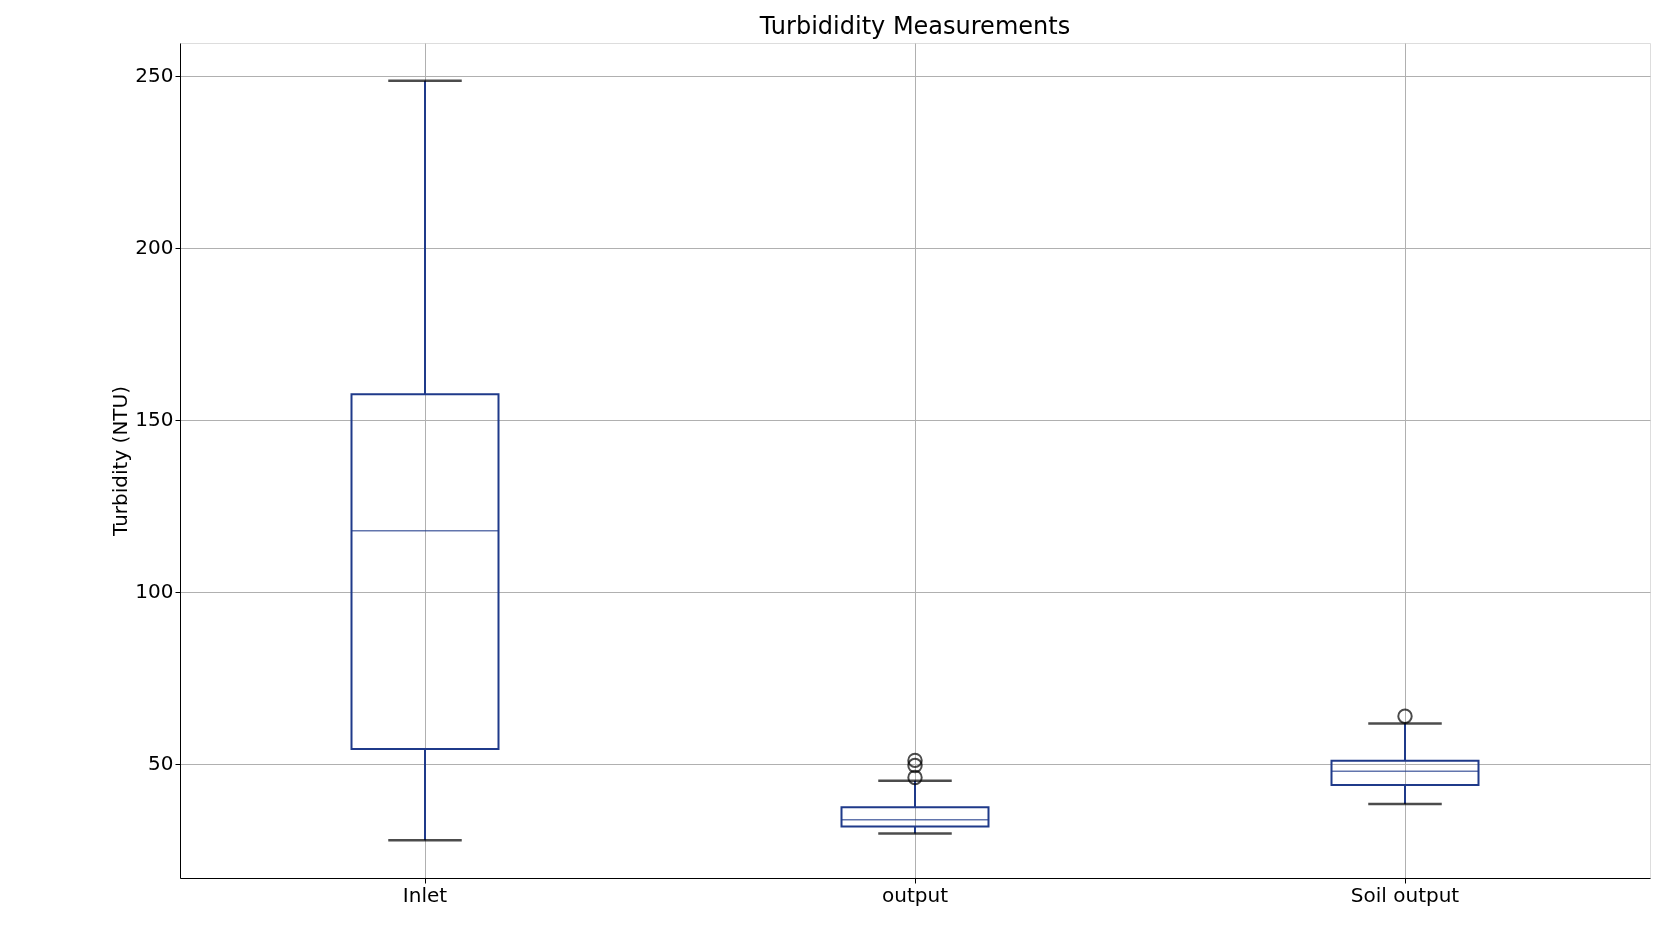 Image resolution: width=1665 pixels, height=942 pixels. Describe the element at coordinates (915, 894) in the screenshot. I see `x-tick-label: output` at that location.